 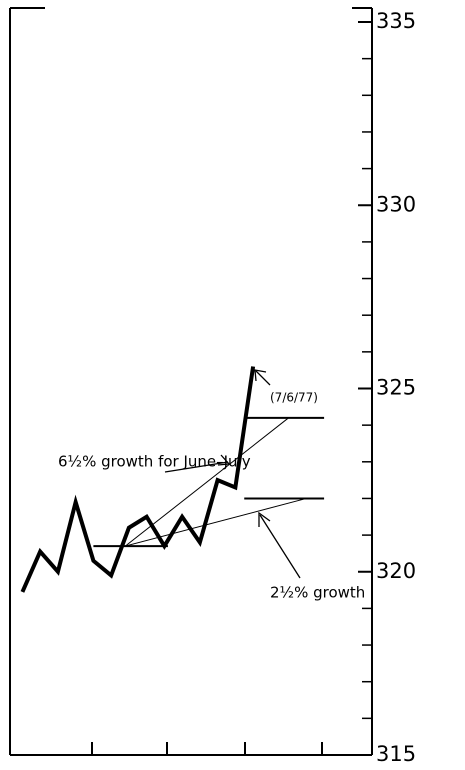 What do you see at coordinates (396, 754) in the screenshot?
I see `y-tick-label: 315` at bounding box center [396, 754].